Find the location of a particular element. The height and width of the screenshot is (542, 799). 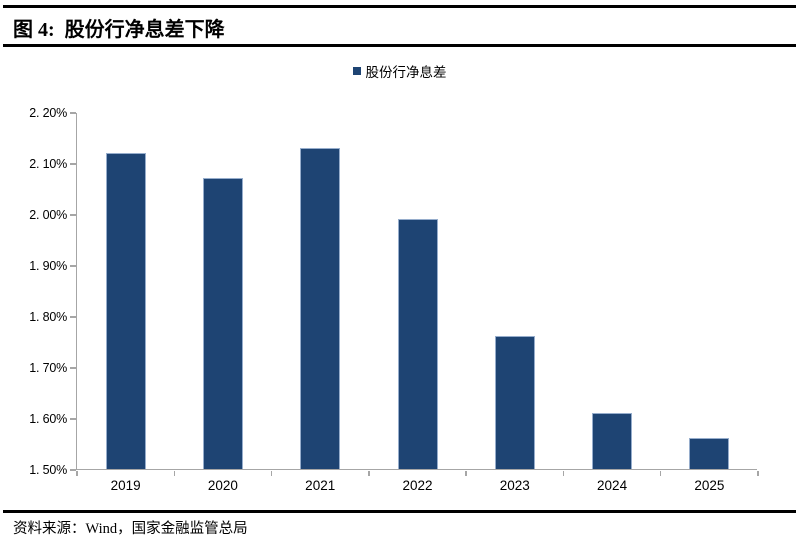

x-axis-label: 2020 is located at coordinates (222, 485).